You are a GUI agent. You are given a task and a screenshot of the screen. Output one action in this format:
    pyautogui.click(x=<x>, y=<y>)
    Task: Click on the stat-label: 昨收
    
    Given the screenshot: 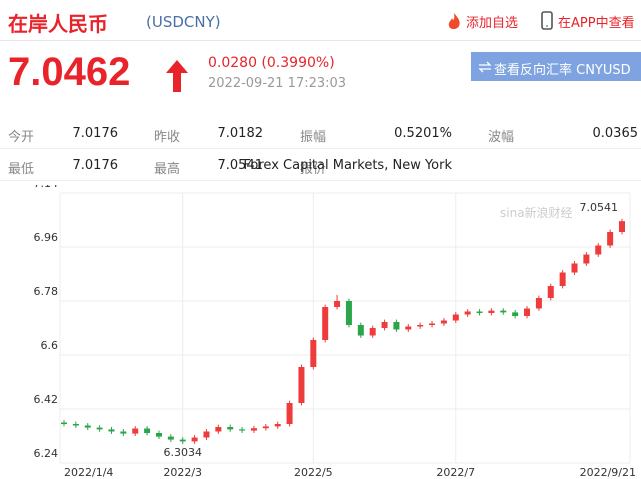 What is the action you would take?
    pyautogui.click(x=167, y=137)
    